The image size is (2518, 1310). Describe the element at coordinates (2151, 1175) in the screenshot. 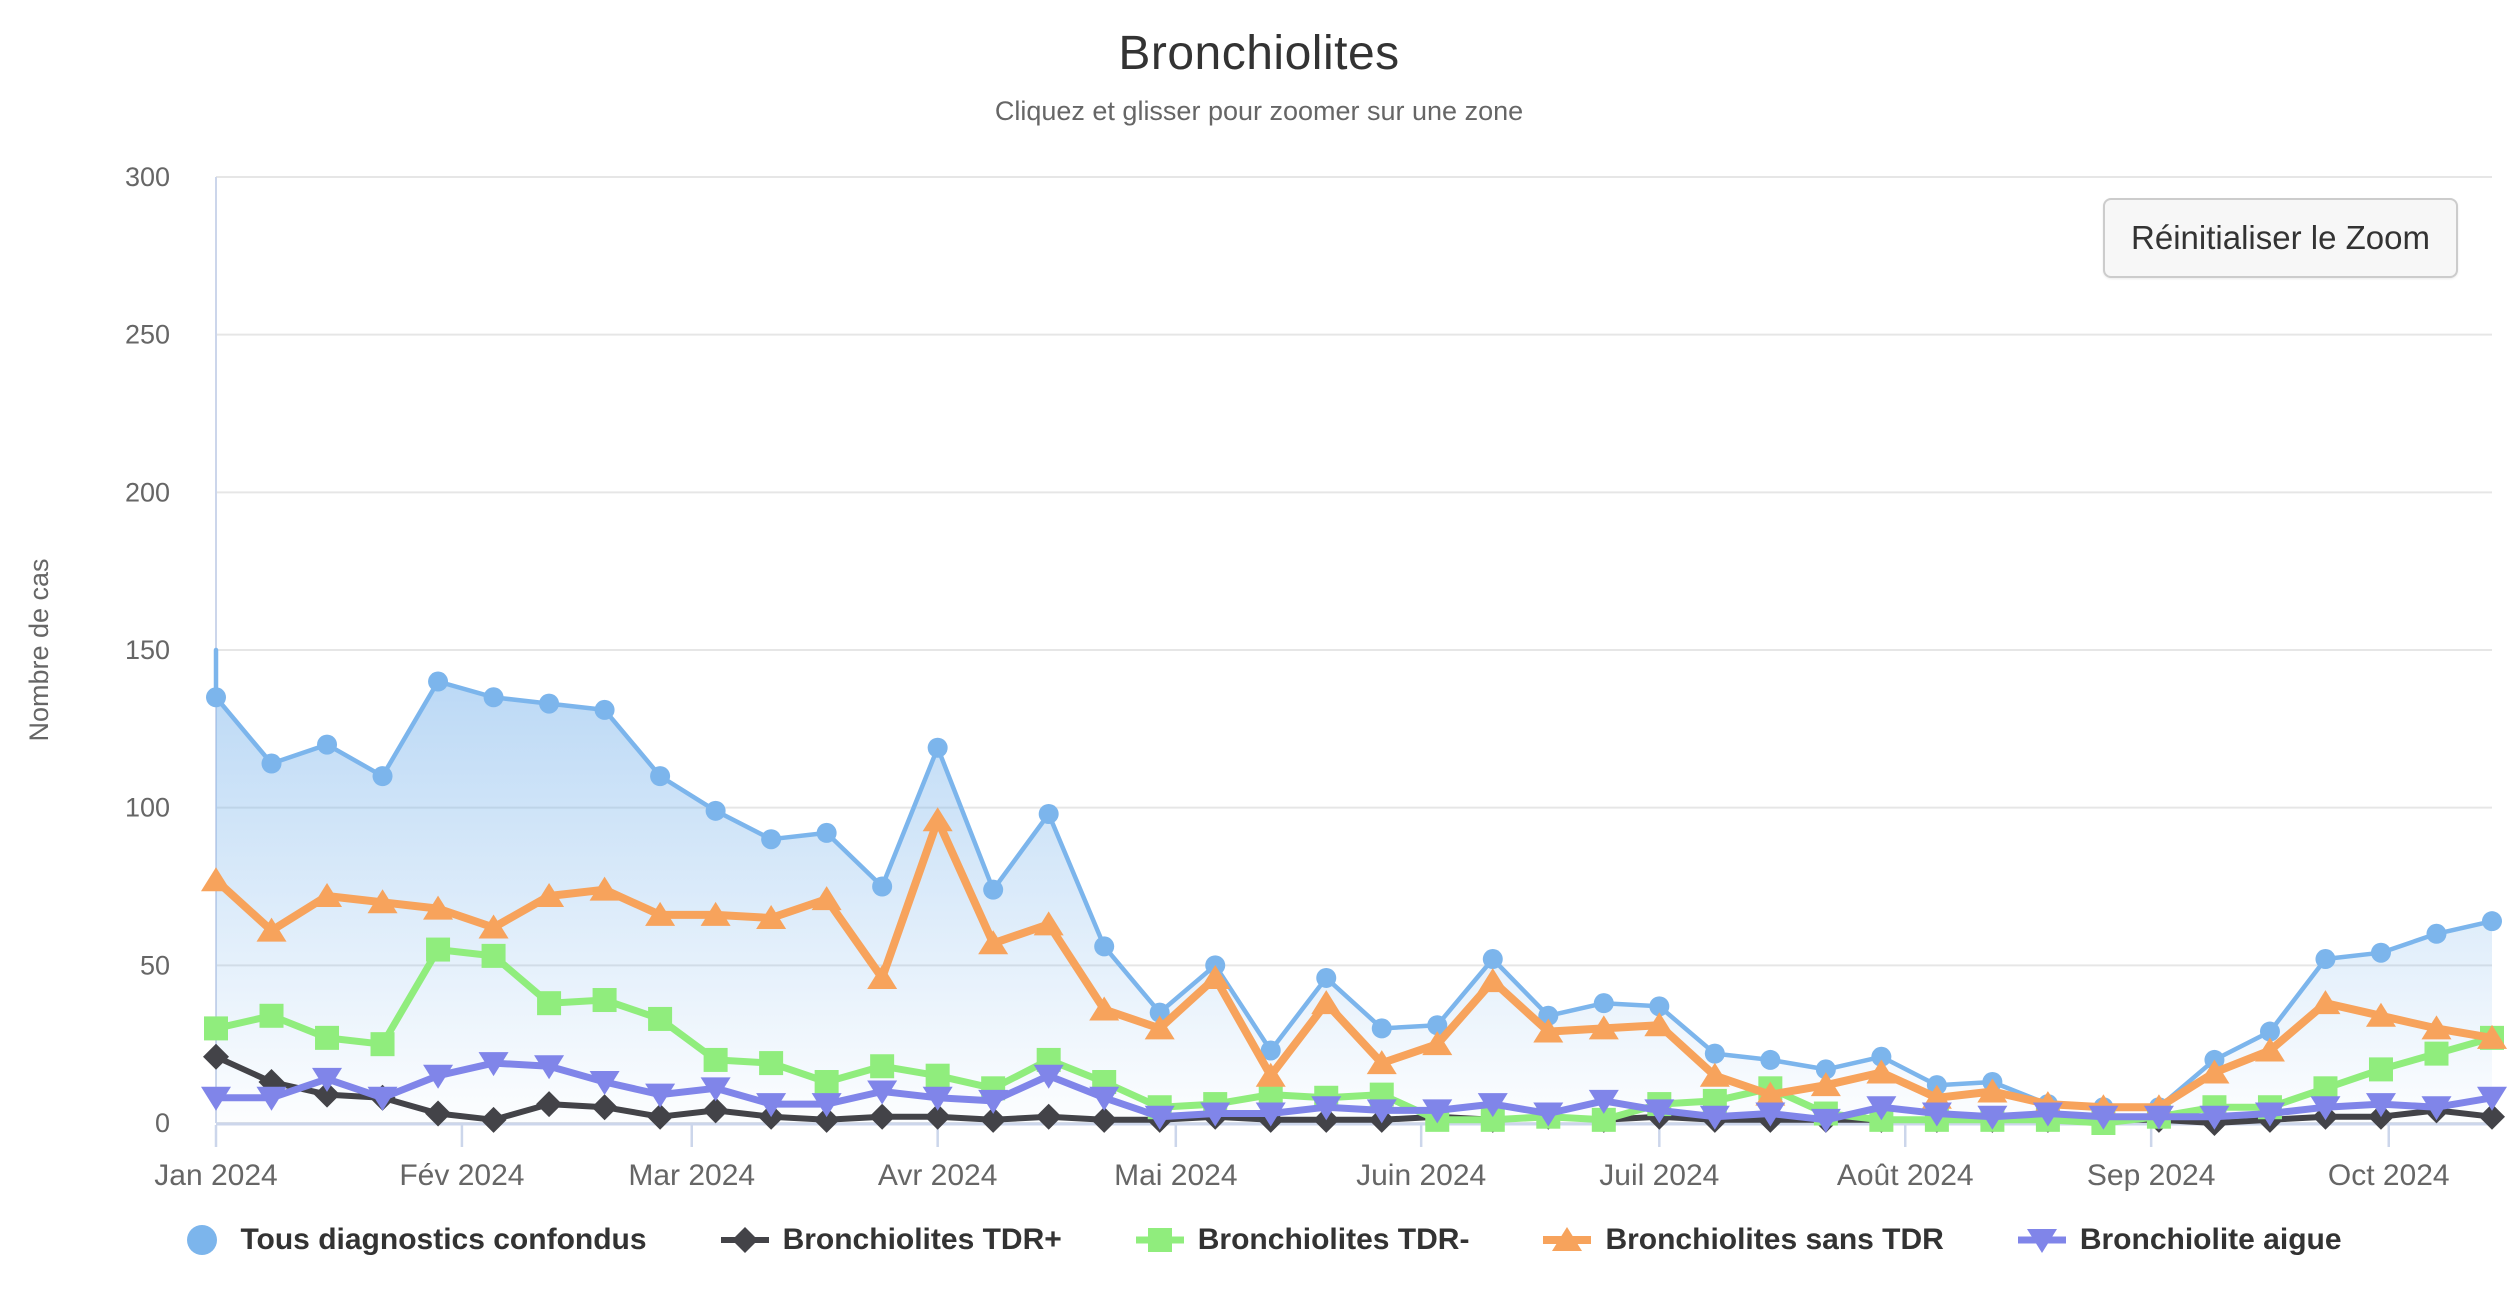

I see `x-tick-label: Sep 2024` at that location.